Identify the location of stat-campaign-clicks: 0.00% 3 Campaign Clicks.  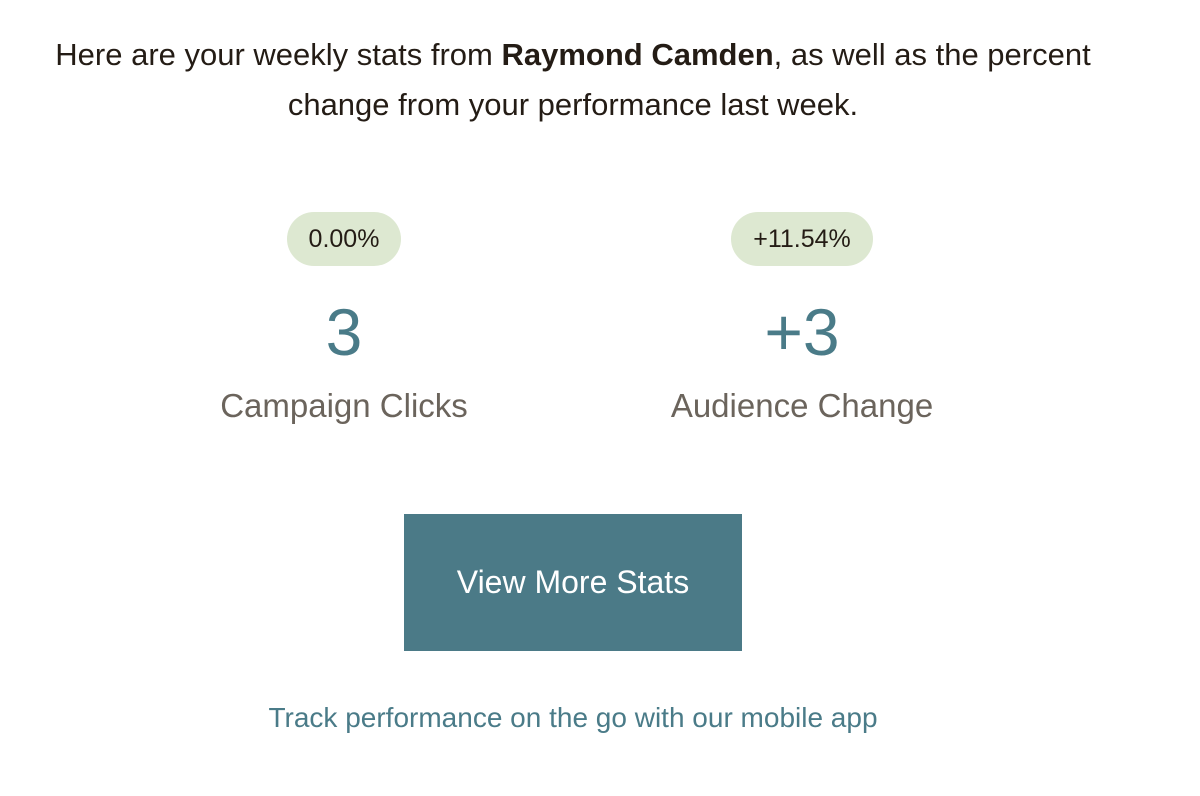
(344, 319).